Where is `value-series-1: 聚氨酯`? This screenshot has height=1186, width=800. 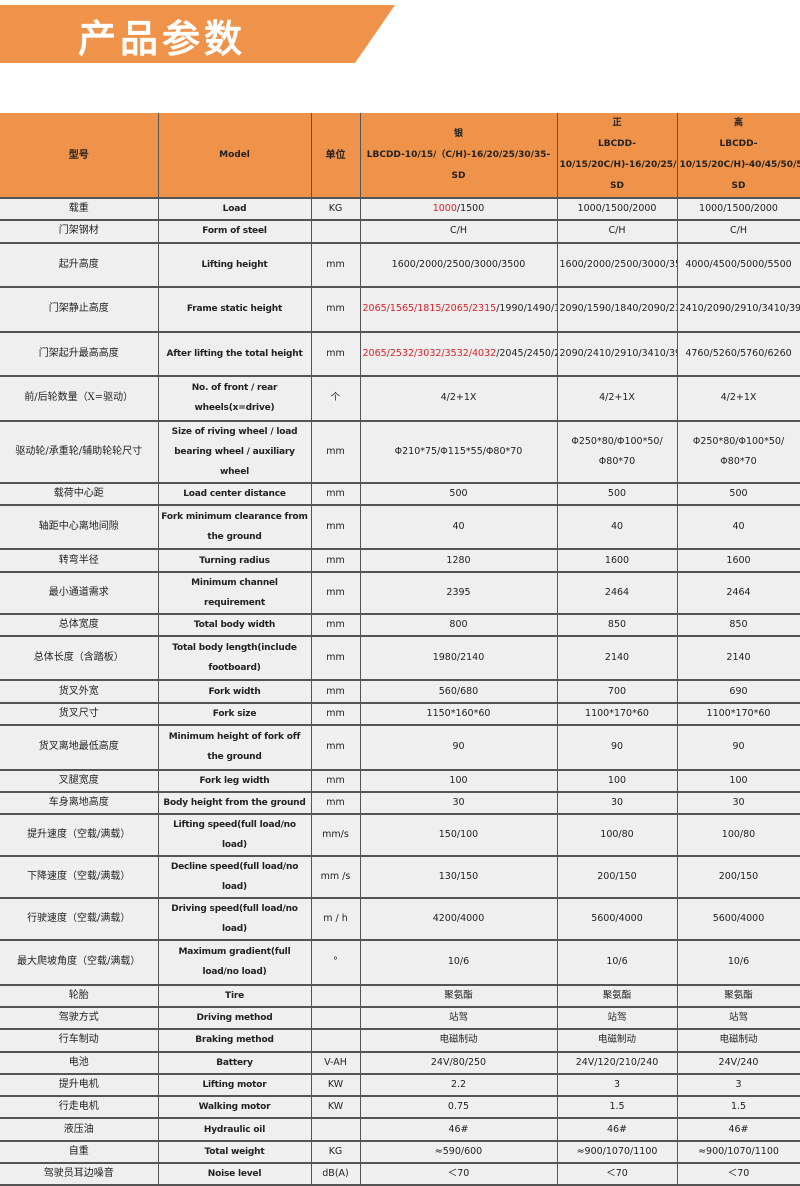
value-series-1: 聚氨酯 is located at coordinates (459, 996).